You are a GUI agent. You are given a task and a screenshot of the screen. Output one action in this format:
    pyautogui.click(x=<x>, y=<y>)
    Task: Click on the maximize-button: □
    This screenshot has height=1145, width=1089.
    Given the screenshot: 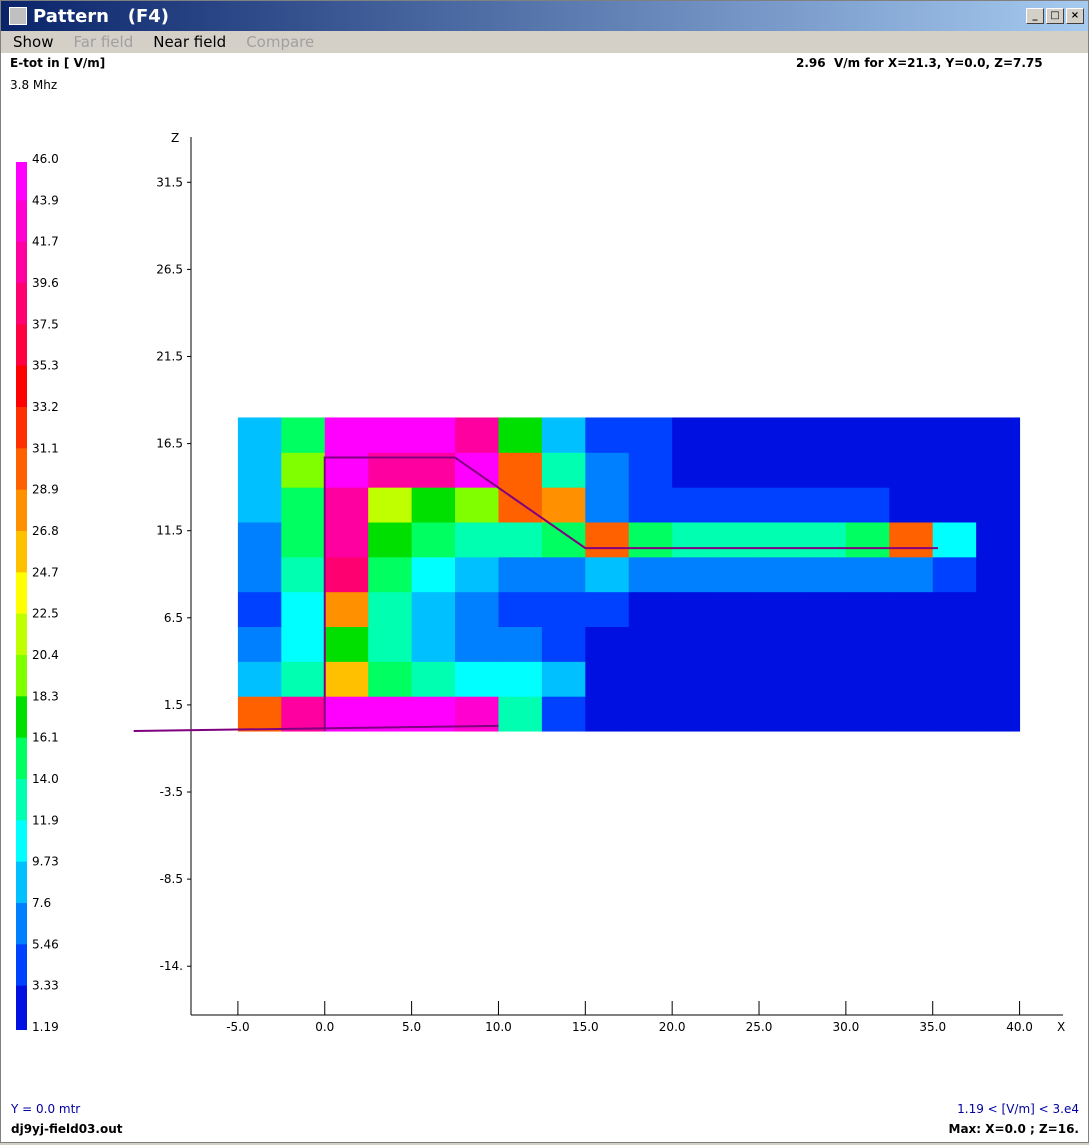 What is the action you would take?
    pyautogui.click(x=1055, y=16)
    